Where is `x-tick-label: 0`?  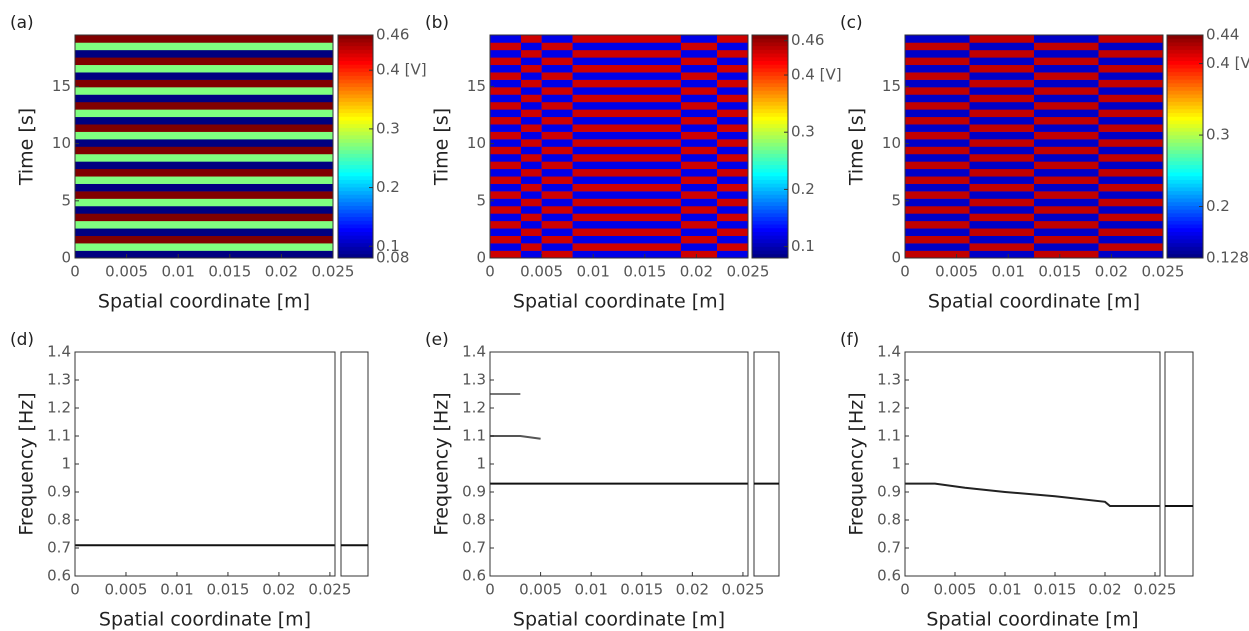 x-tick-label: 0 is located at coordinates (75, 272).